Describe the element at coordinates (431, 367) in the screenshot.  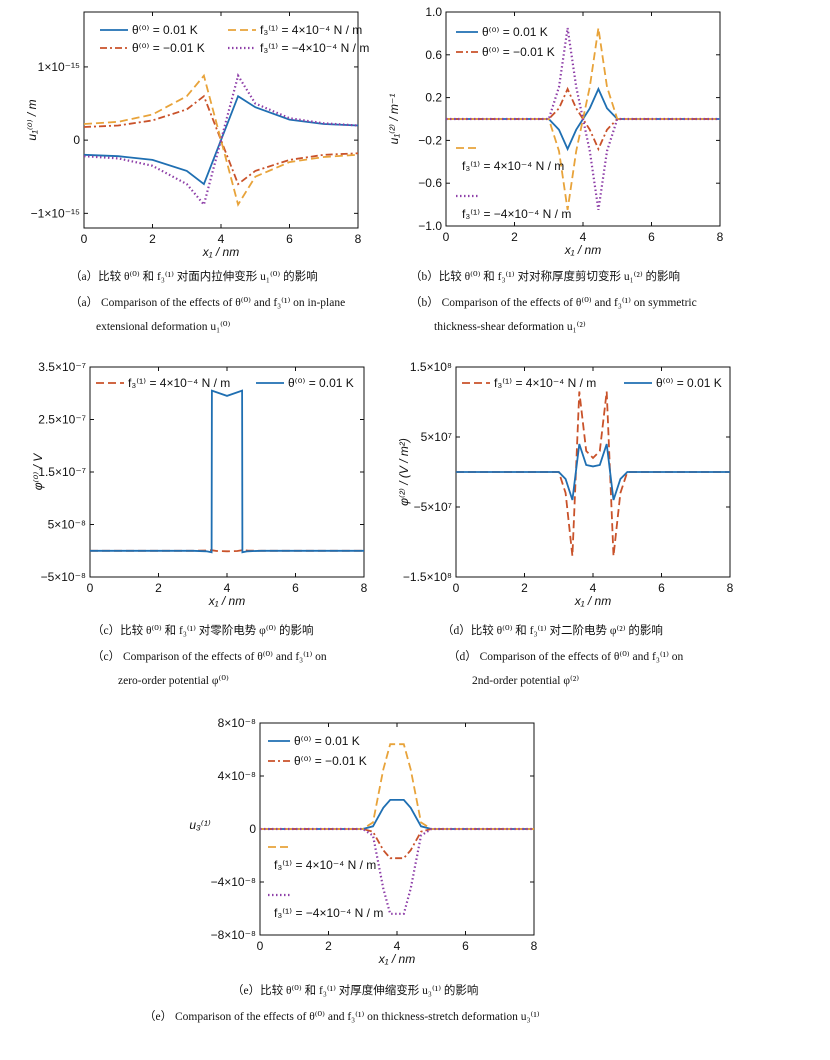
I see `y-tick-label: 1.5×10⁸` at that location.